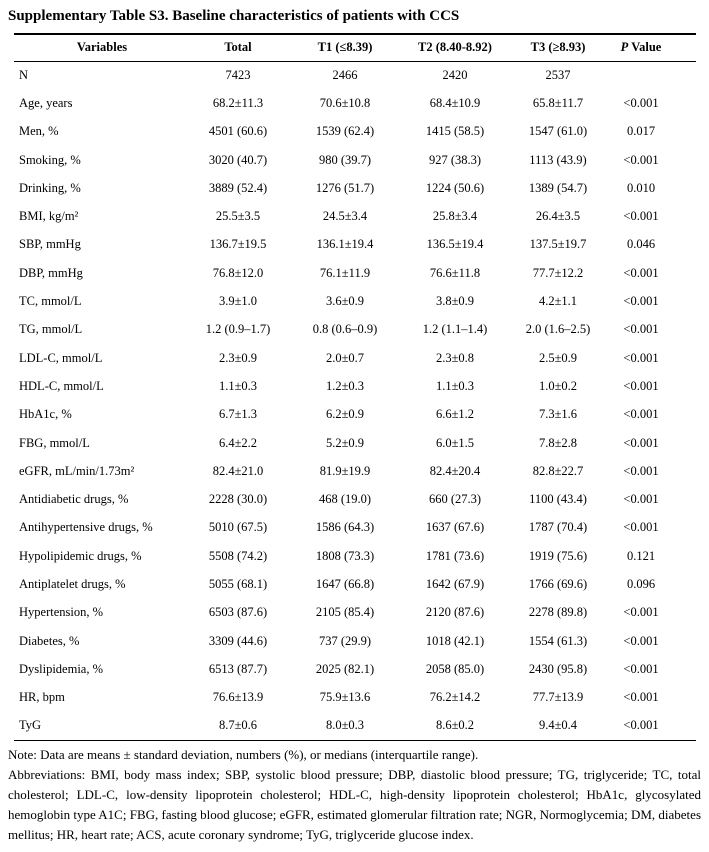 The image size is (709, 852). What do you see at coordinates (641, 131) in the screenshot?
I see `cell-p-value: 0.017` at bounding box center [641, 131].